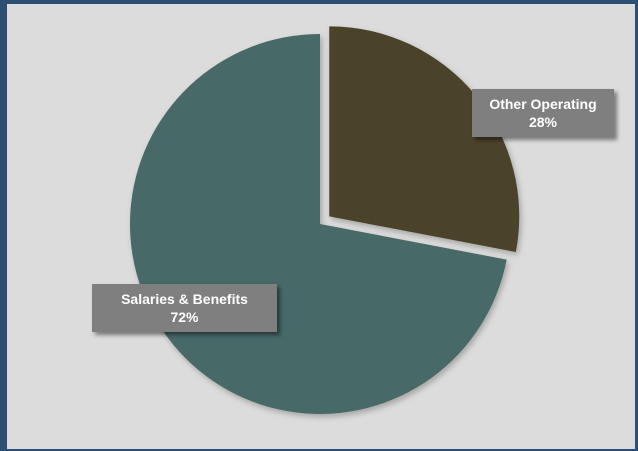 The height and width of the screenshot is (451, 638). What do you see at coordinates (184, 299) in the screenshot?
I see `data-label-category: Salaries & Benefits` at bounding box center [184, 299].